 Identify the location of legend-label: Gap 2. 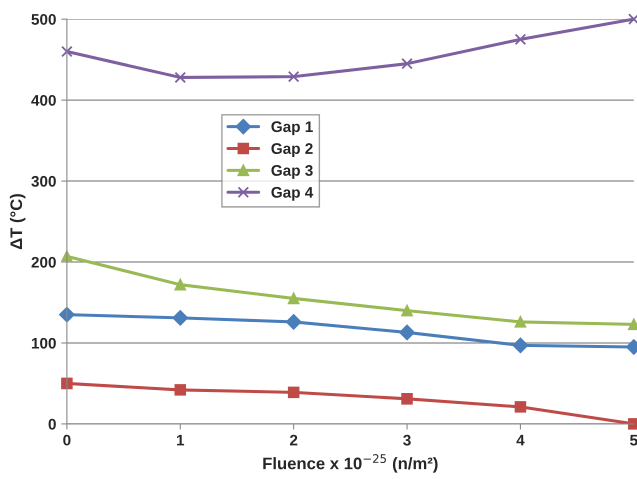
(292, 150).